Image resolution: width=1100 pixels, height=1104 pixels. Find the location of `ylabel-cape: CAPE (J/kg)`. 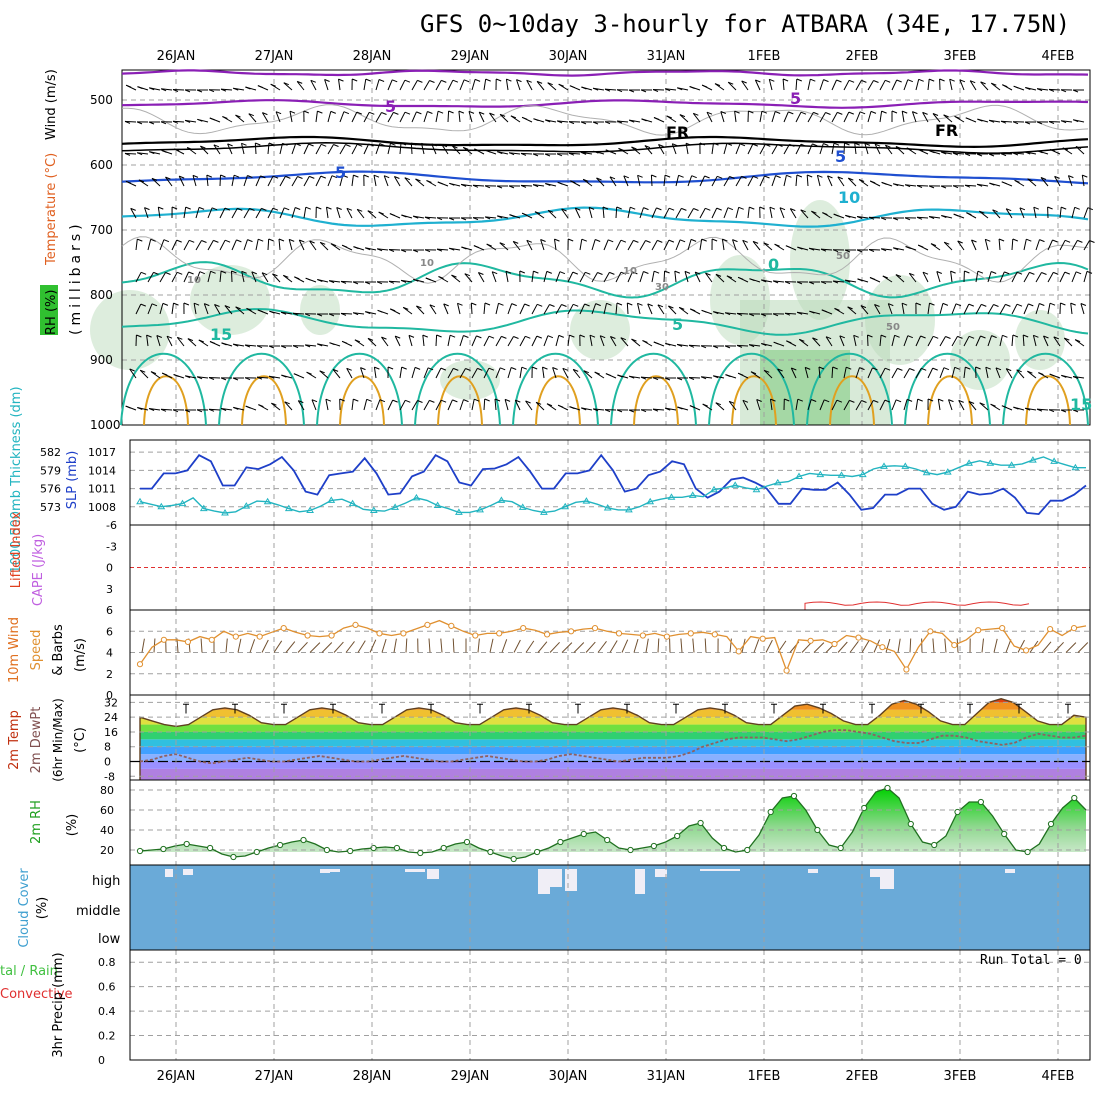

ylabel-cape: CAPE (J/kg) is located at coordinates (38, 570).